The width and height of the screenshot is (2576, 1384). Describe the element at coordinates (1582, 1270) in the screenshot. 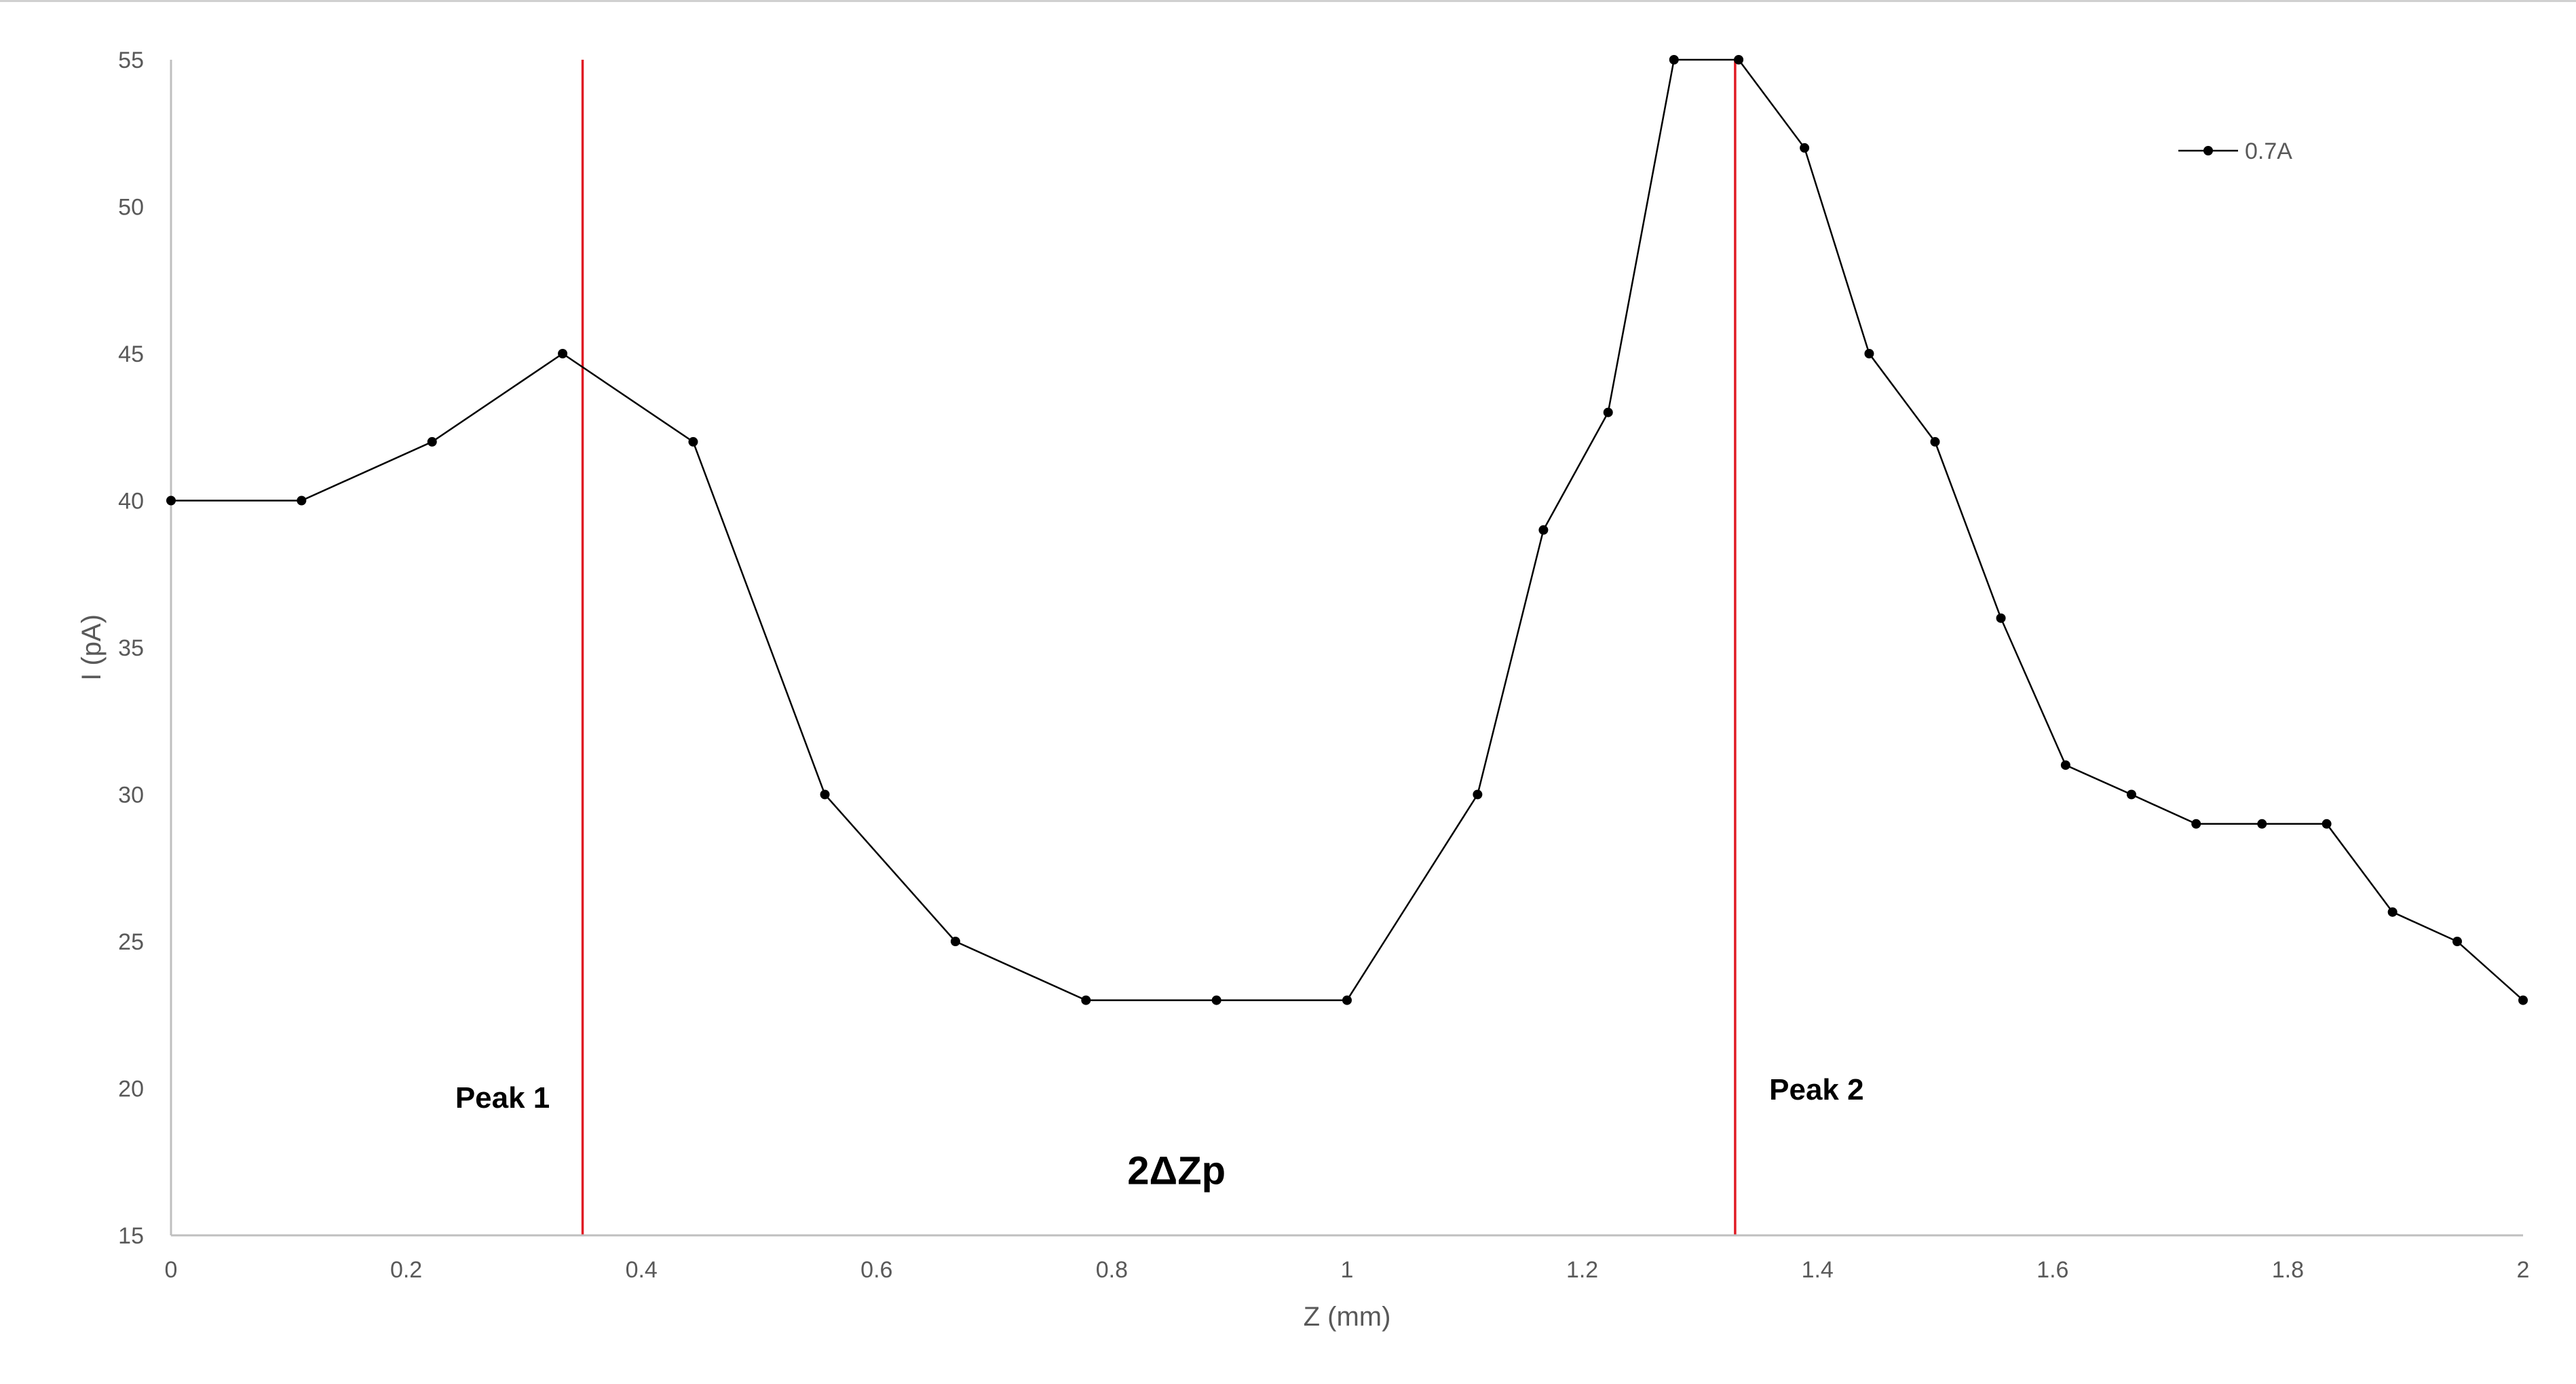

I see `x-tick-label: 1.2` at that location.